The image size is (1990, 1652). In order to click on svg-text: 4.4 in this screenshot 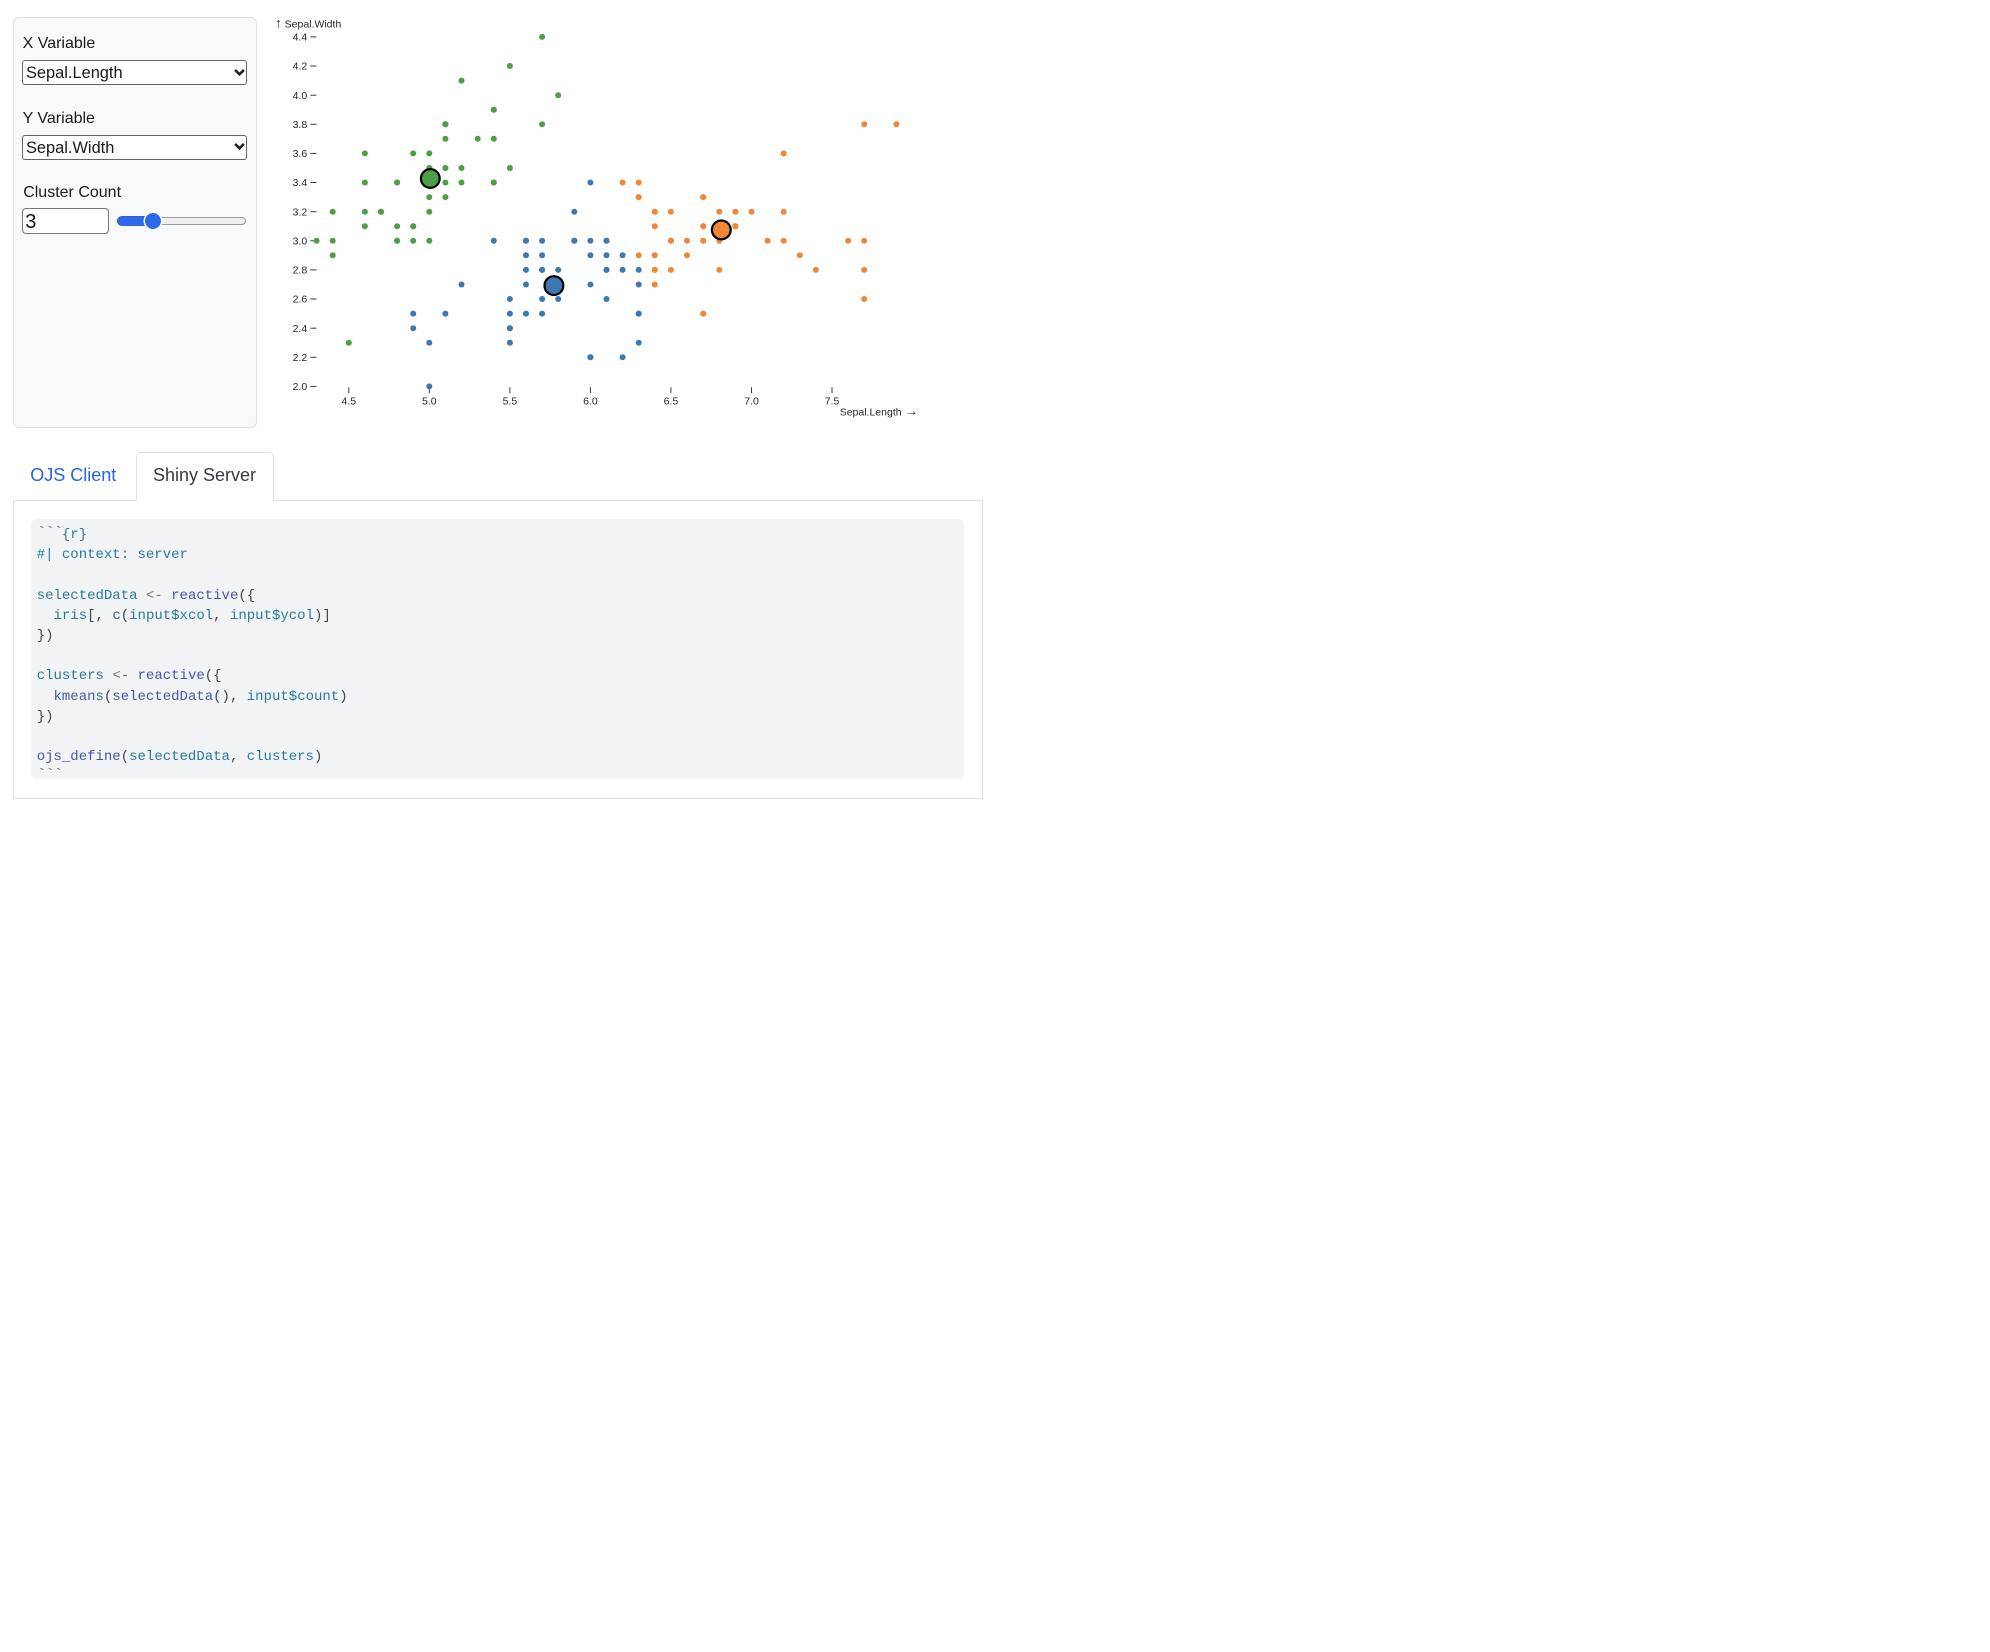, I will do `click(299, 38)`.